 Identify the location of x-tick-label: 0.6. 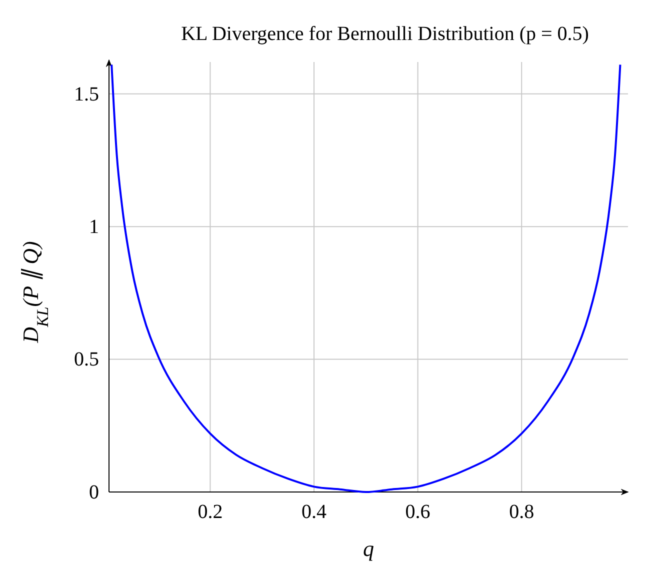
(417, 512).